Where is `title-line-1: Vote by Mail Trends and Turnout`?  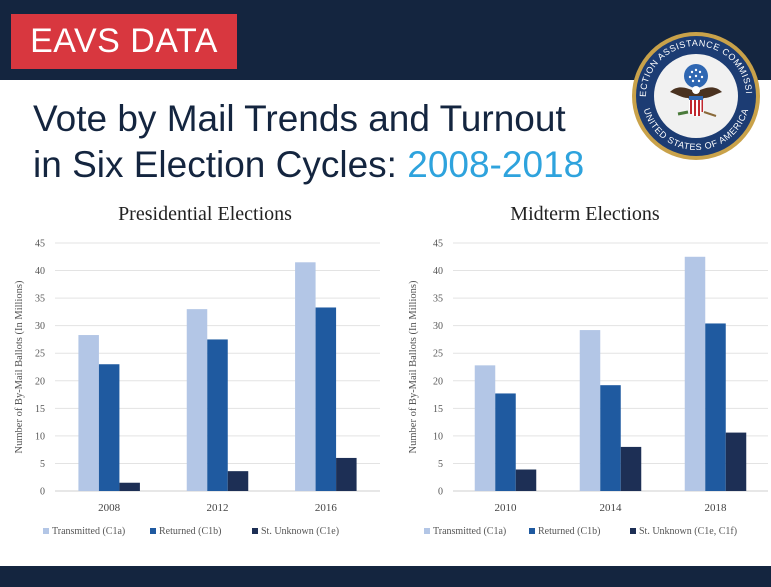 title-line-1: Vote by Mail Trends and Turnout is located at coordinates (299, 118).